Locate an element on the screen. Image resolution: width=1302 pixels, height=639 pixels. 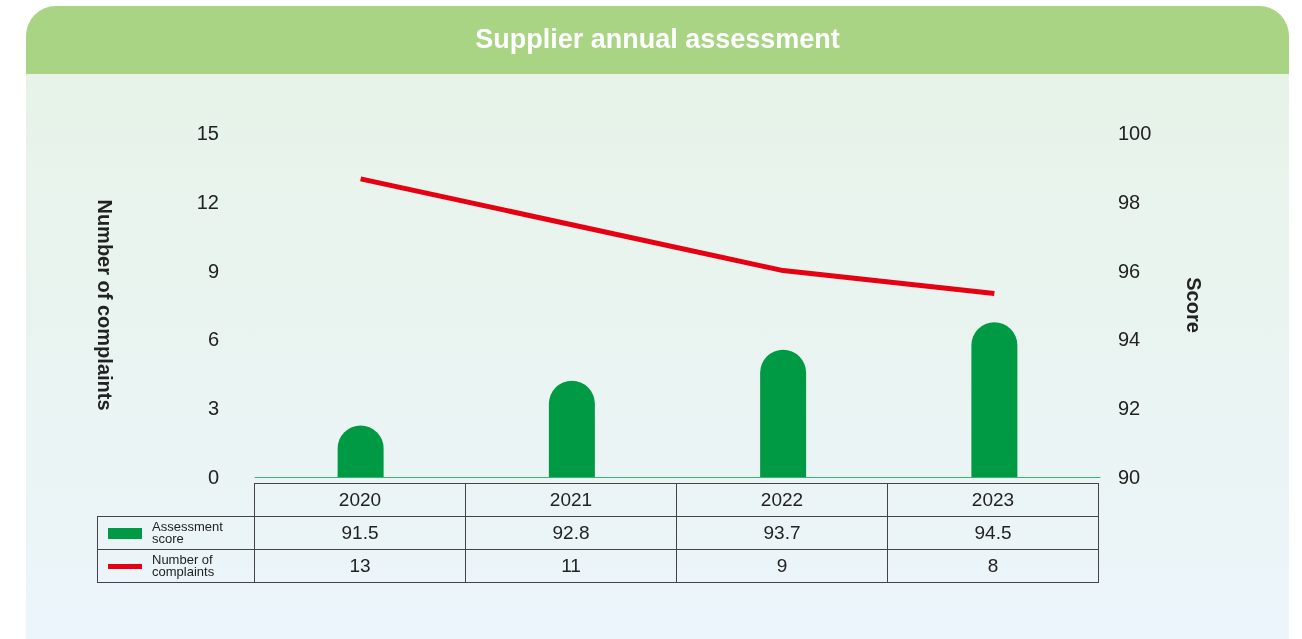
y2-tick-label: 90 is located at coordinates (1129, 477).